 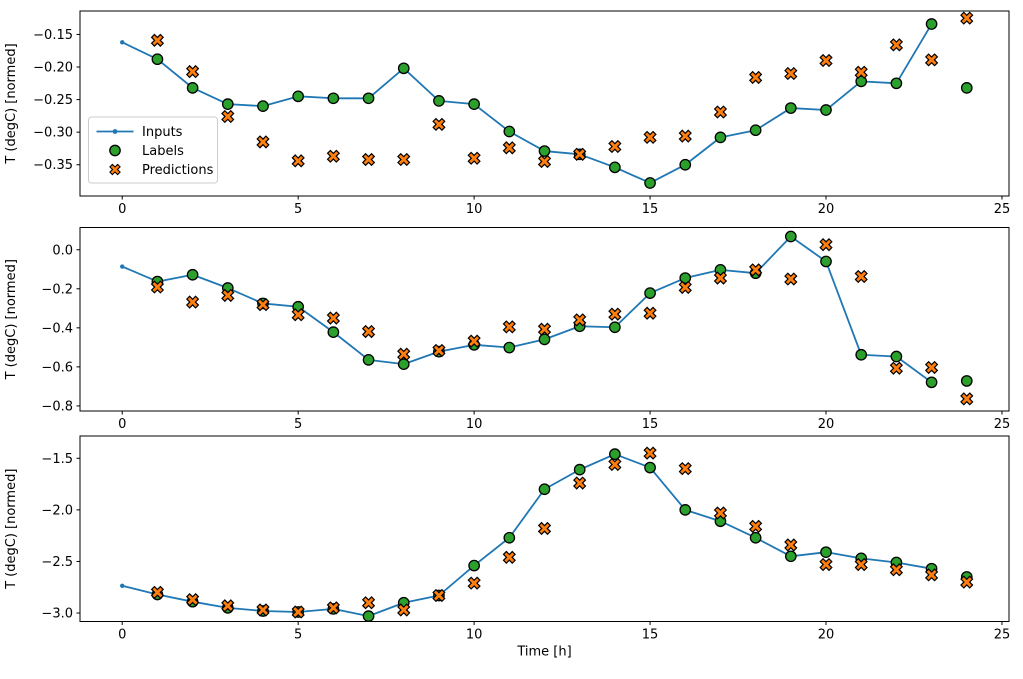 I want to click on y-tick-label: −0.35, so click(x=53, y=165).